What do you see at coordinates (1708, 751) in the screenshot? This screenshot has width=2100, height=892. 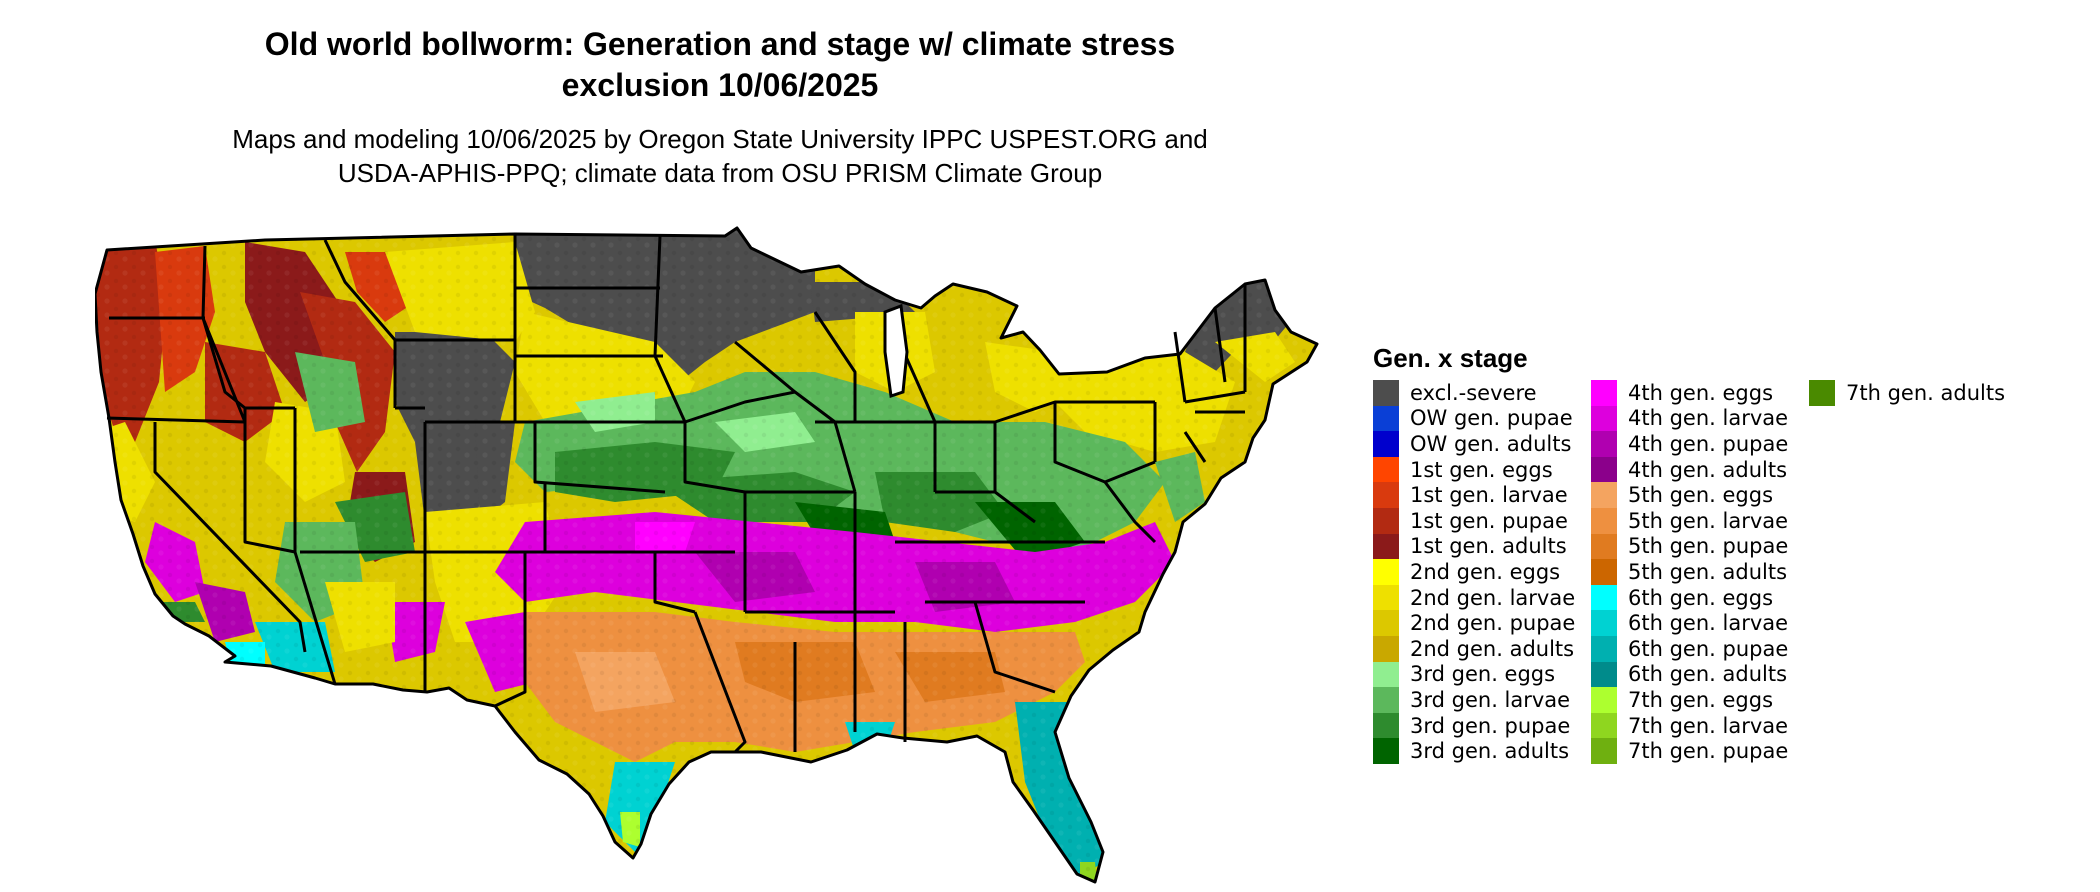 I see `legend-label: 7th gen. pupae` at bounding box center [1708, 751].